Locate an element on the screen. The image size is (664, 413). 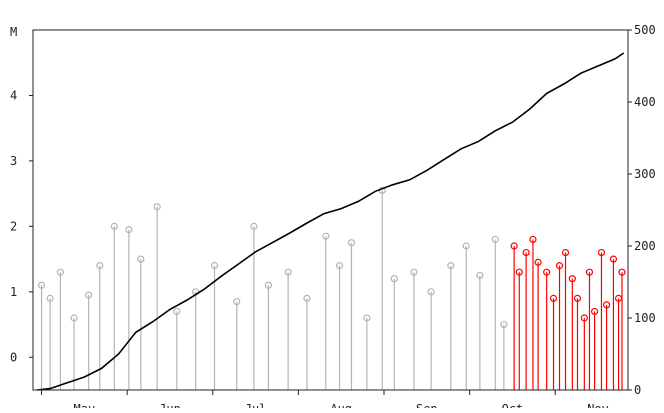
x-axis-month-label: May is located at coordinates (85, 405).